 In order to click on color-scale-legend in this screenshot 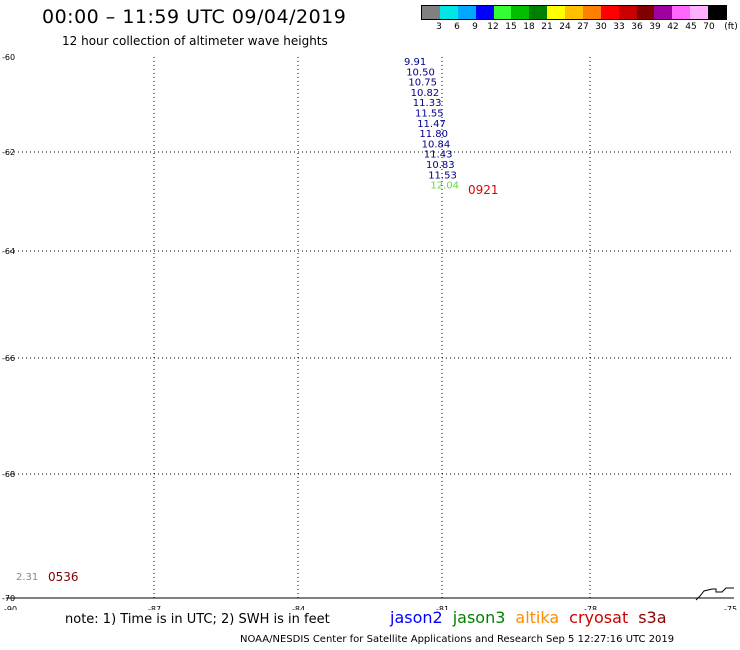, I will do `click(574, 12)`.